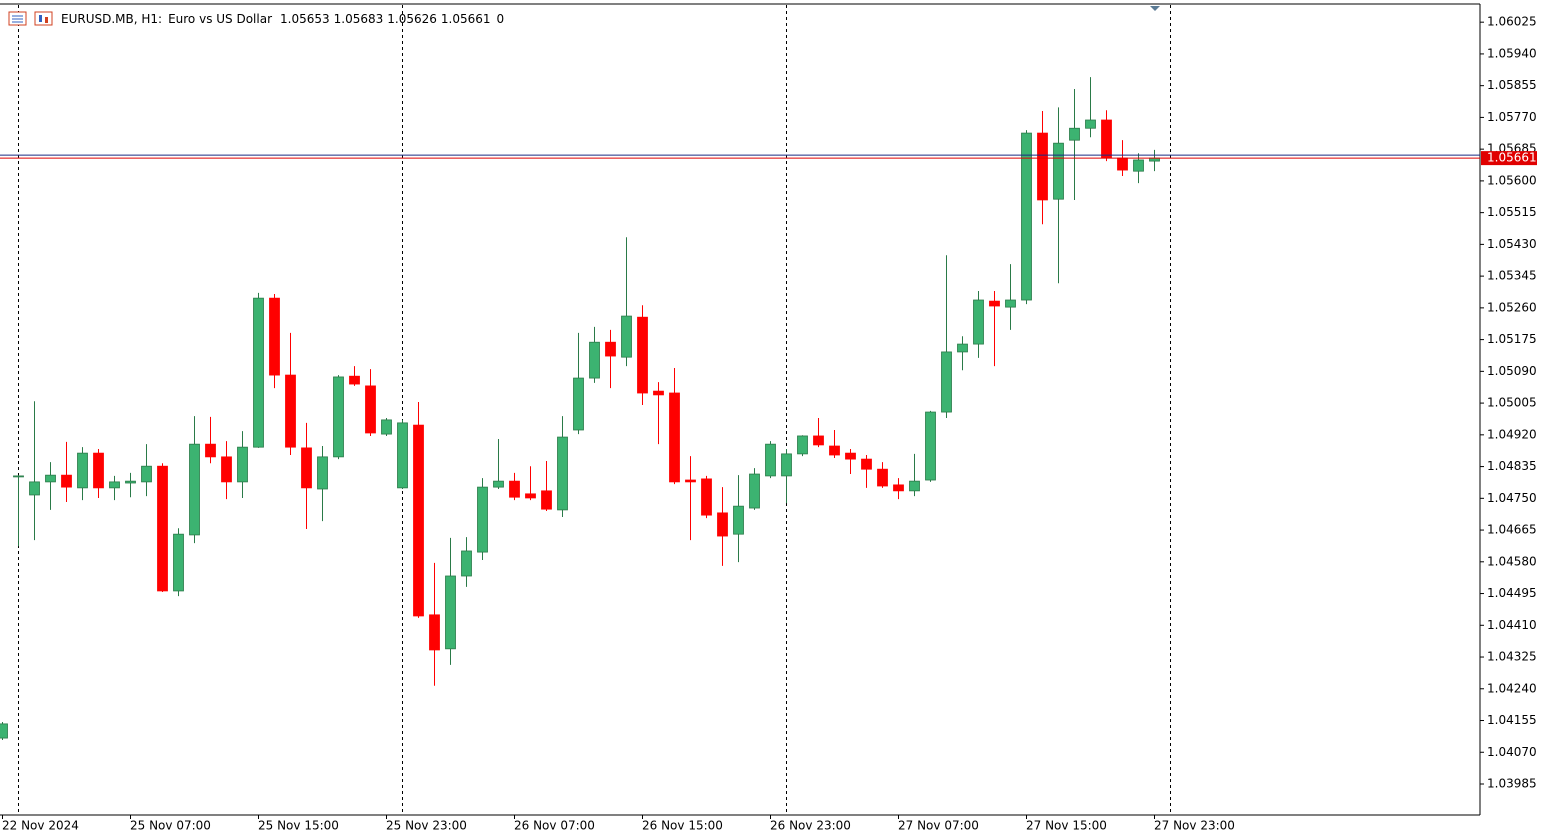 The height and width of the screenshot is (837, 1552). Describe the element at coordinates (501, 19) in the screenshot. I see `header-extra: 0` at that location.